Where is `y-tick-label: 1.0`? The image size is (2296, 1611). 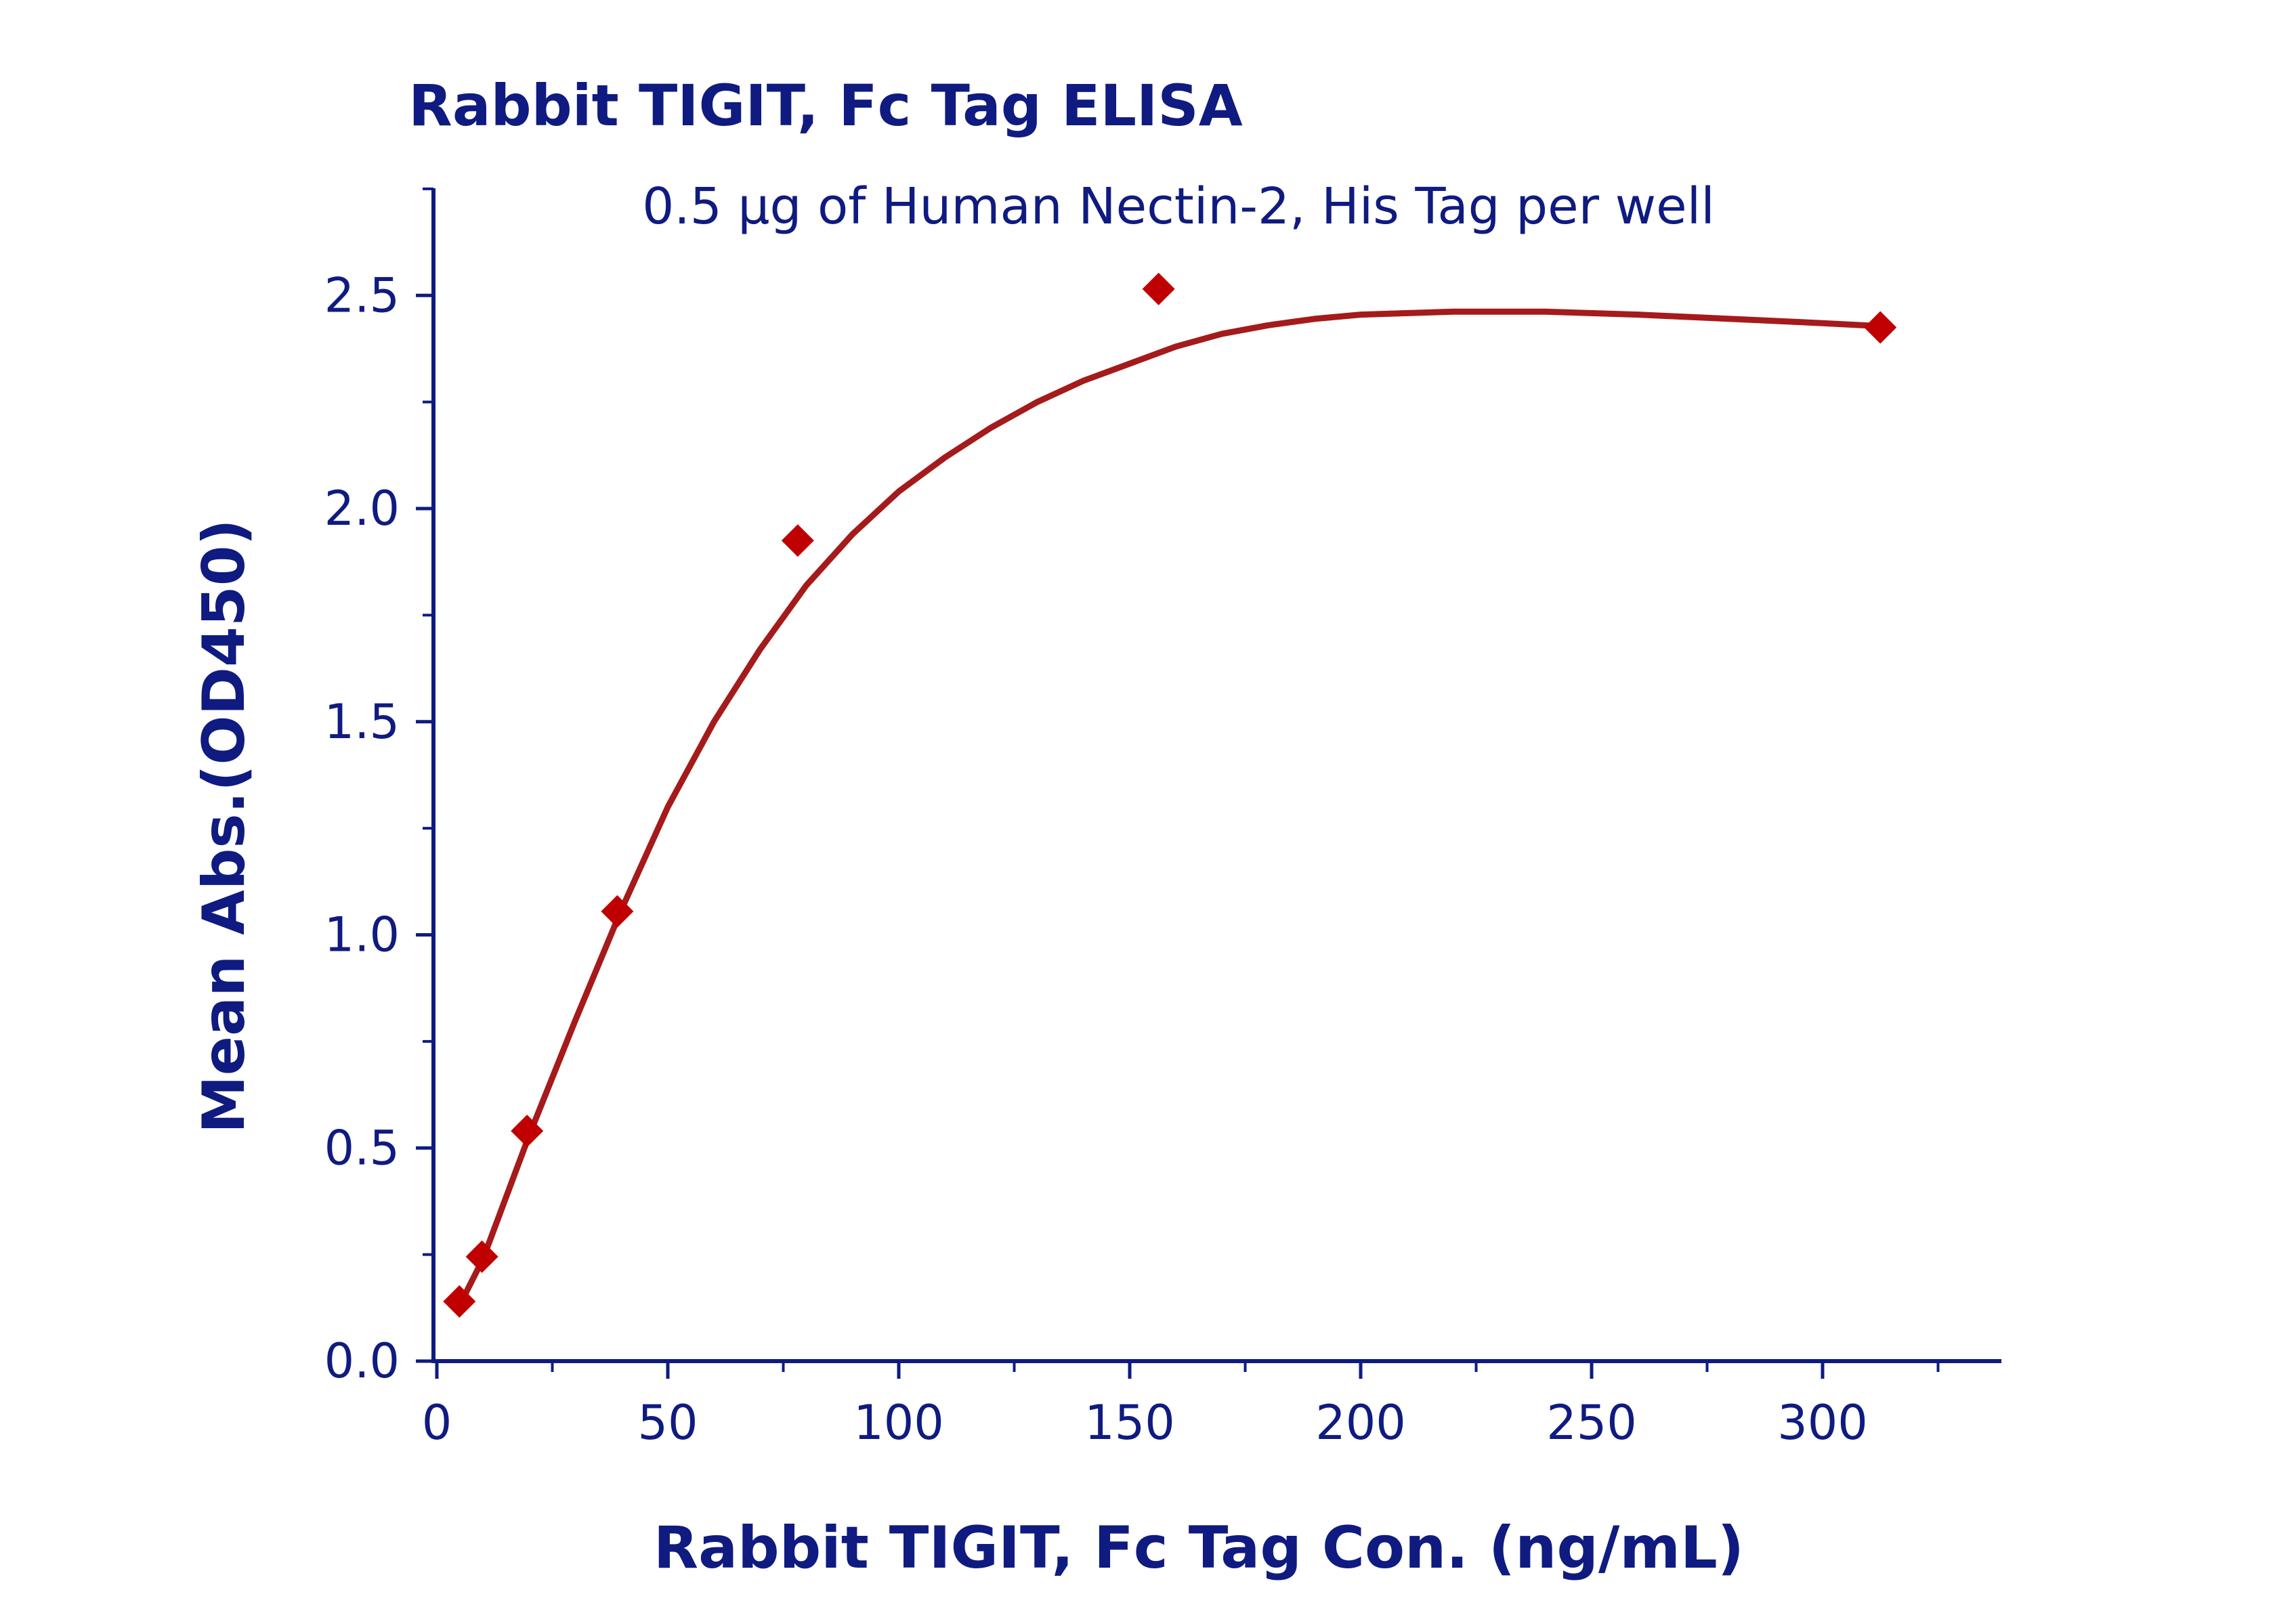
y-tick-label: 1.0 is located at coordinates (362, 935).